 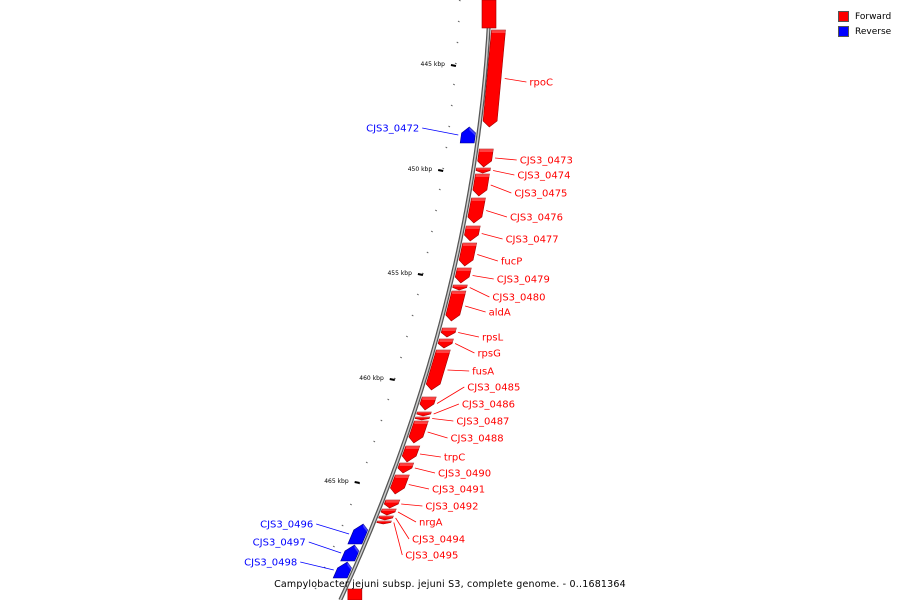 What do you see at coordinates (483, 372) in the screenshot?
I see `gene-label-fusA: fusA` at bounding box center [483, 372].